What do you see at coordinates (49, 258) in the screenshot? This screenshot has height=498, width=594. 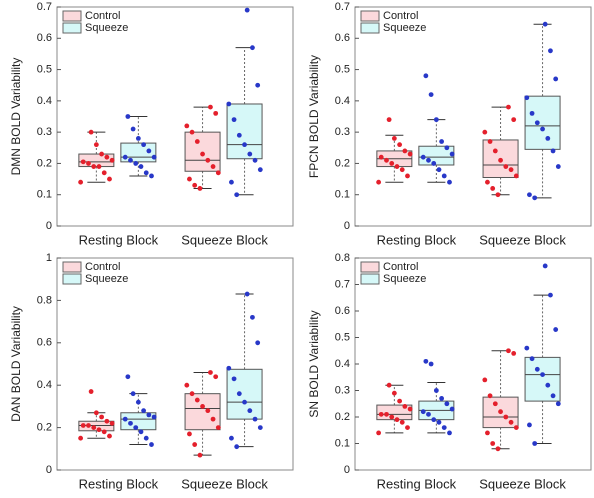 I see `y-tick-label: 1` at bounding box center [49, 258].